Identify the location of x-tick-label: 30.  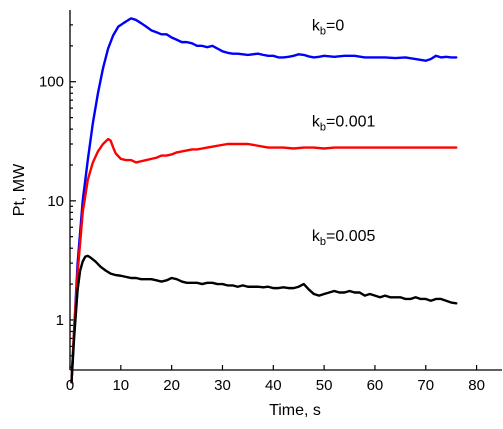
(222, 385).